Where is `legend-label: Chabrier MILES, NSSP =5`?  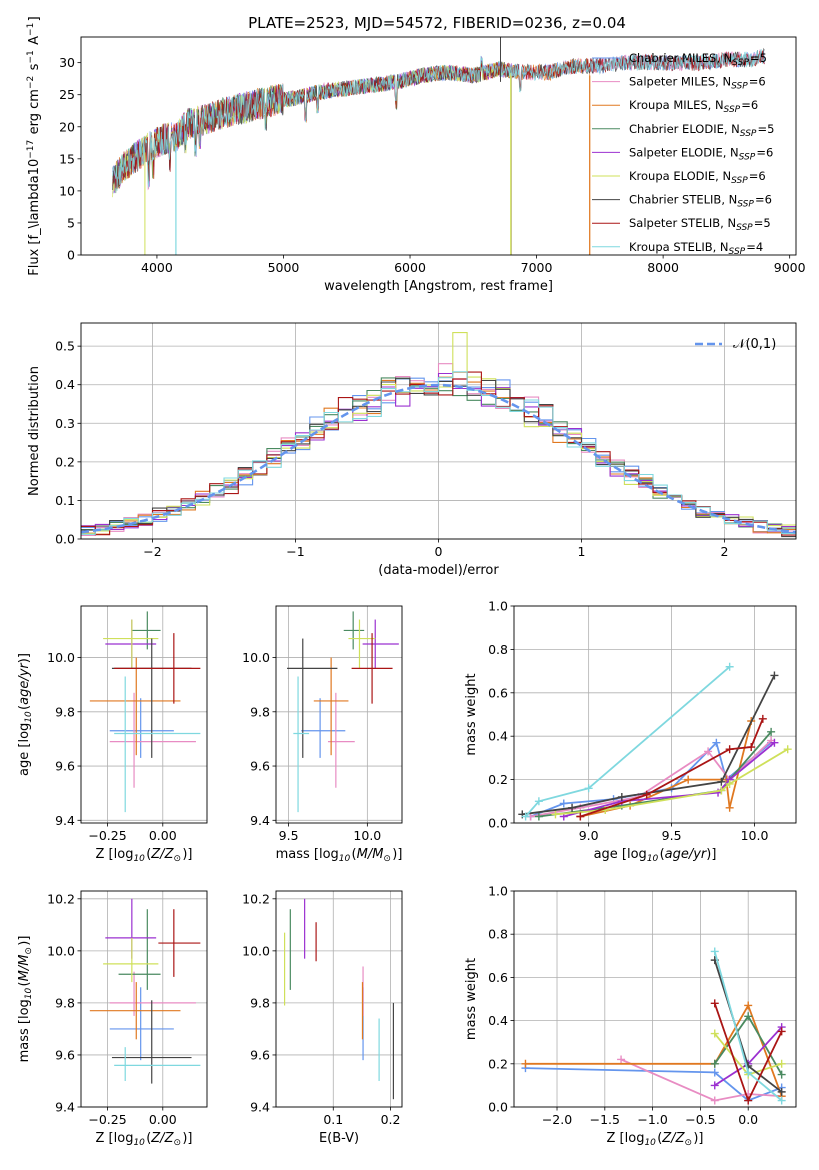
legend-label: Chabrier MILES, NSSP =5 is located at coordinates (698, 59).